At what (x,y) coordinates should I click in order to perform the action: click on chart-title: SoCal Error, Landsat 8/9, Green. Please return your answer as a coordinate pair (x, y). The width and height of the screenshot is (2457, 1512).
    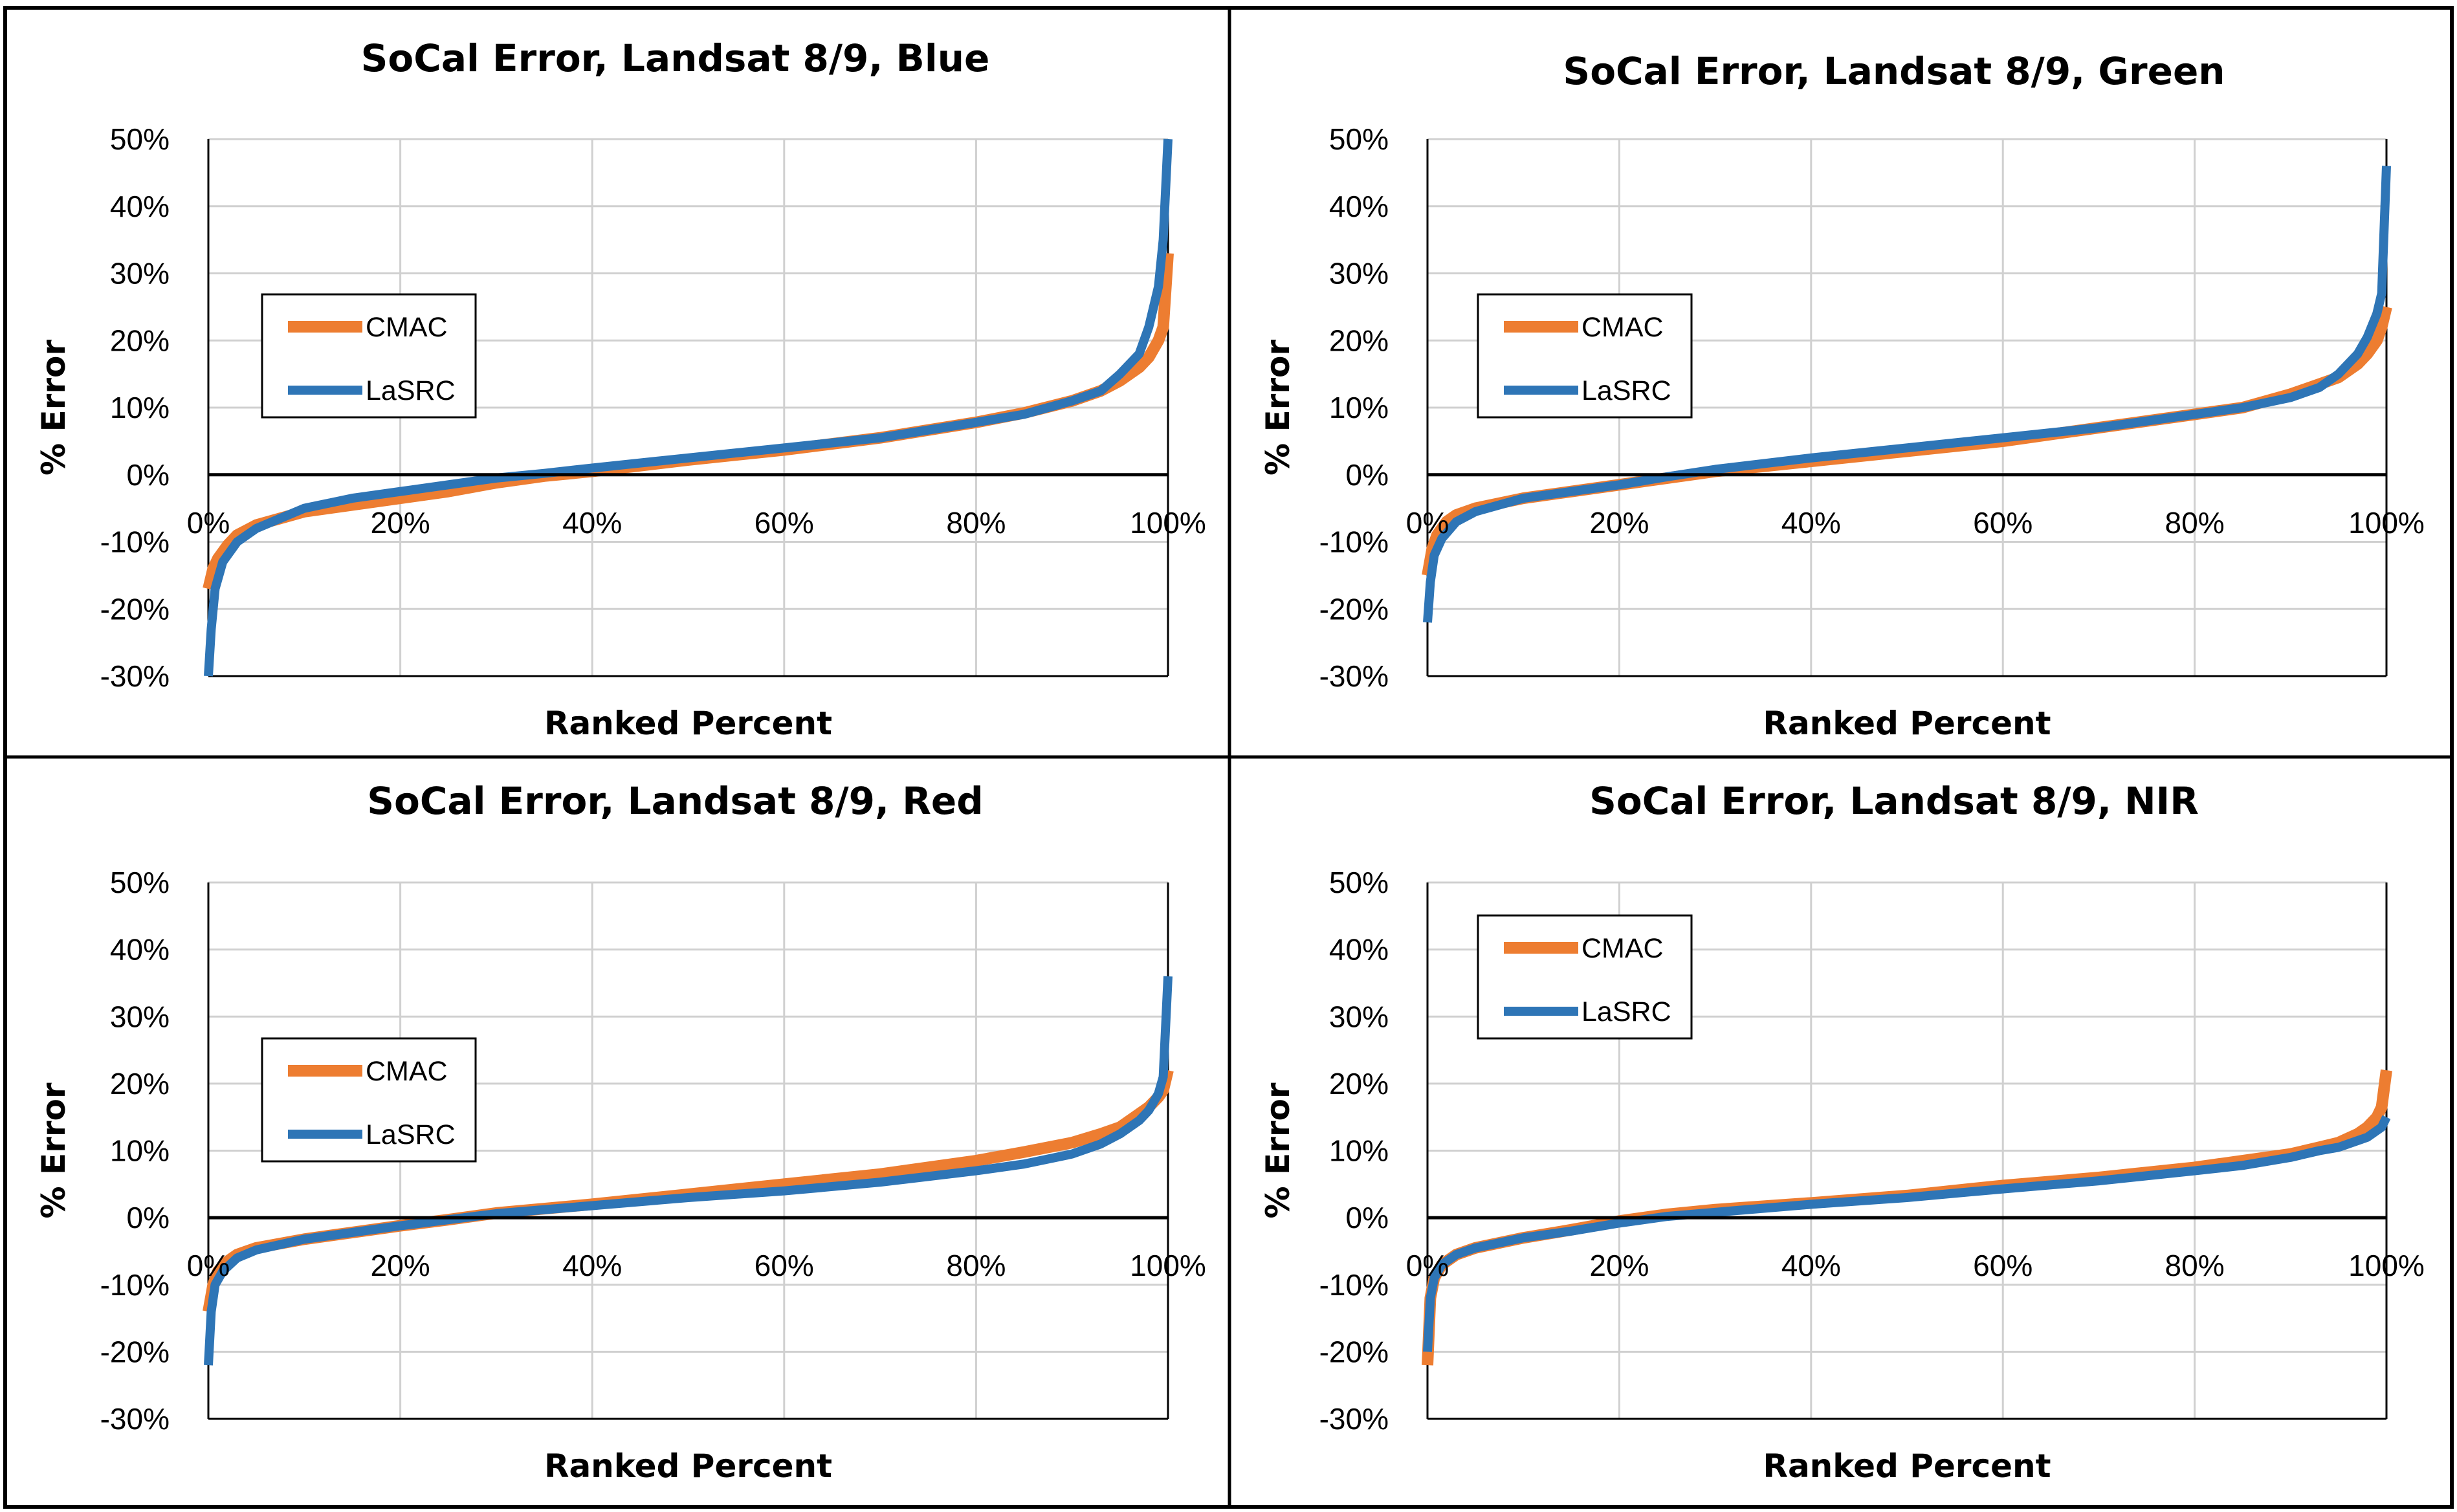
    Looking at the image, I should click on (1894, 71).